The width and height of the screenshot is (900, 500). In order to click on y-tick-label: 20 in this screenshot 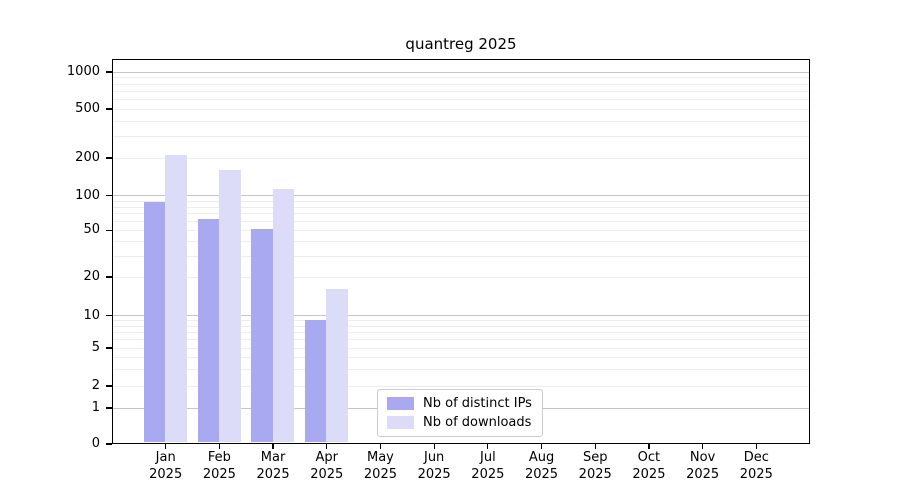, I will do `click(91, 276)`.